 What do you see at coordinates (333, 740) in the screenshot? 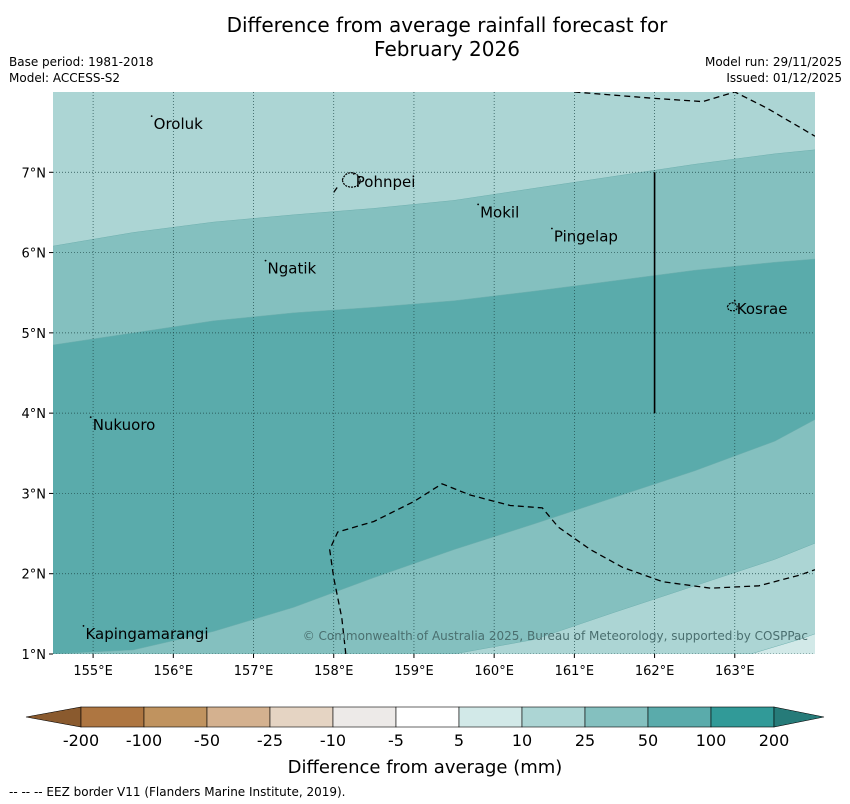
I see `colorbar-tick-label: -10` at bounding box center [333, 740].